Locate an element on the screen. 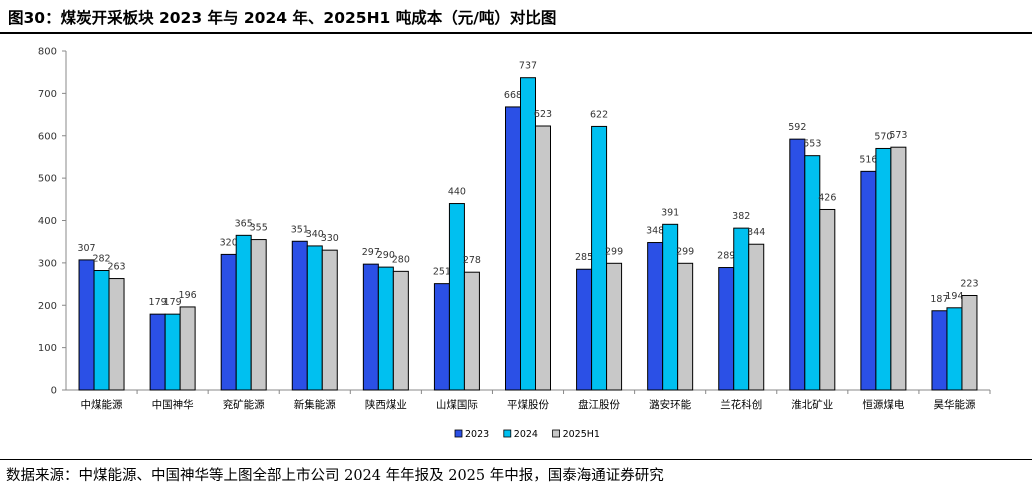 Image resolution: width=1032 pixels, height=488 pixels. x-category-label: 山煤国际 is located at coordinates (457, 404).